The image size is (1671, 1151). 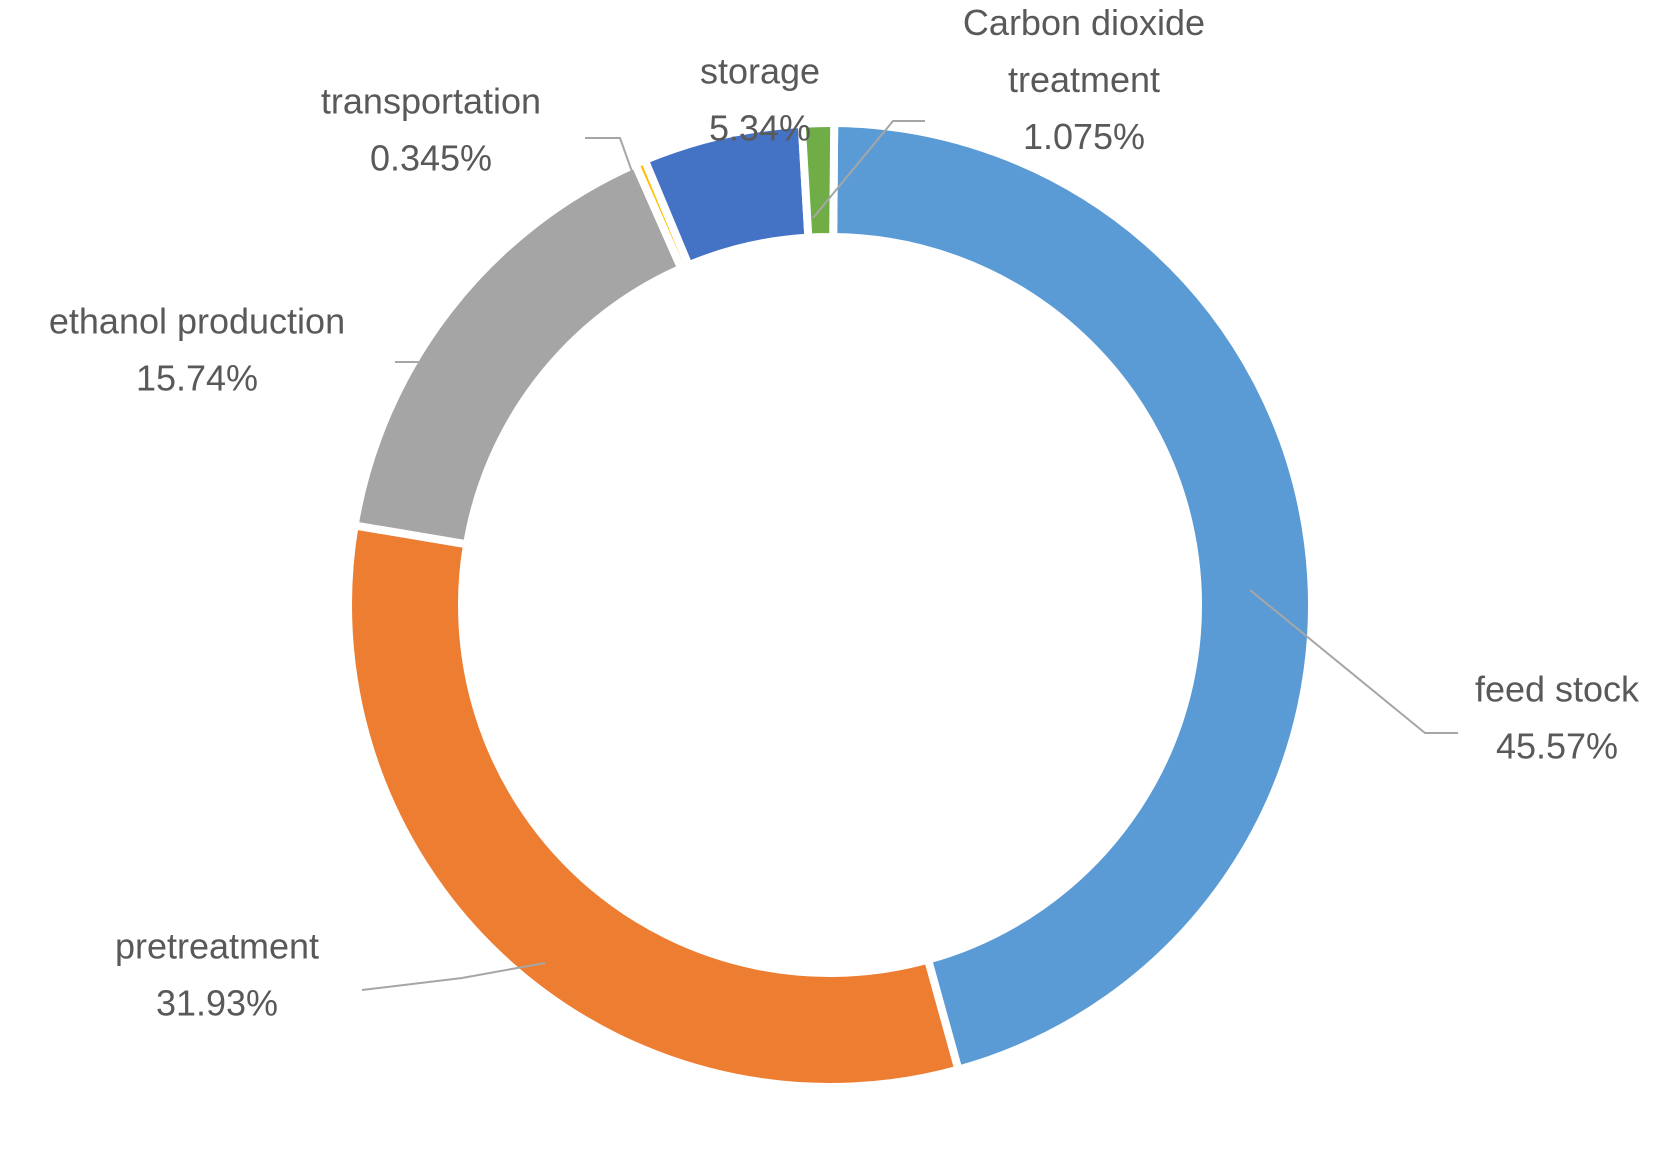 I want to click on leader-line-ethanol-production, so click(x=414, y=366).